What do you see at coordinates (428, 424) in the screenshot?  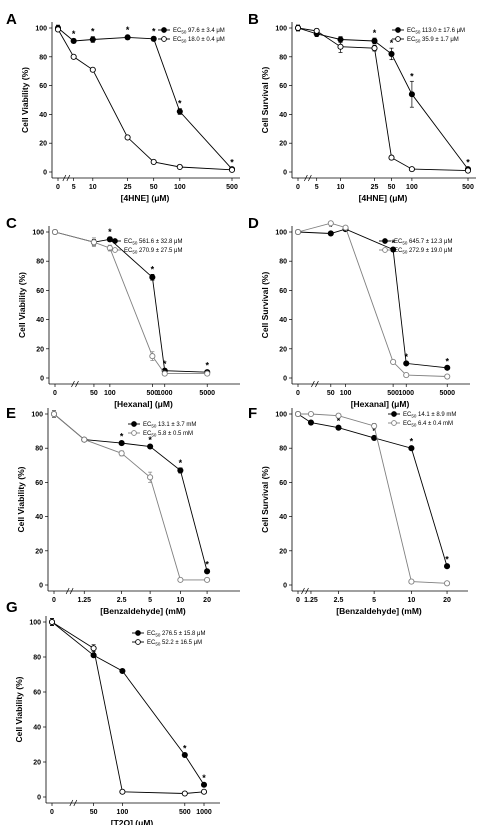 I see `legend-label: EC50 6.4 ± 0.4 mM` at bounding box center [428, 424].